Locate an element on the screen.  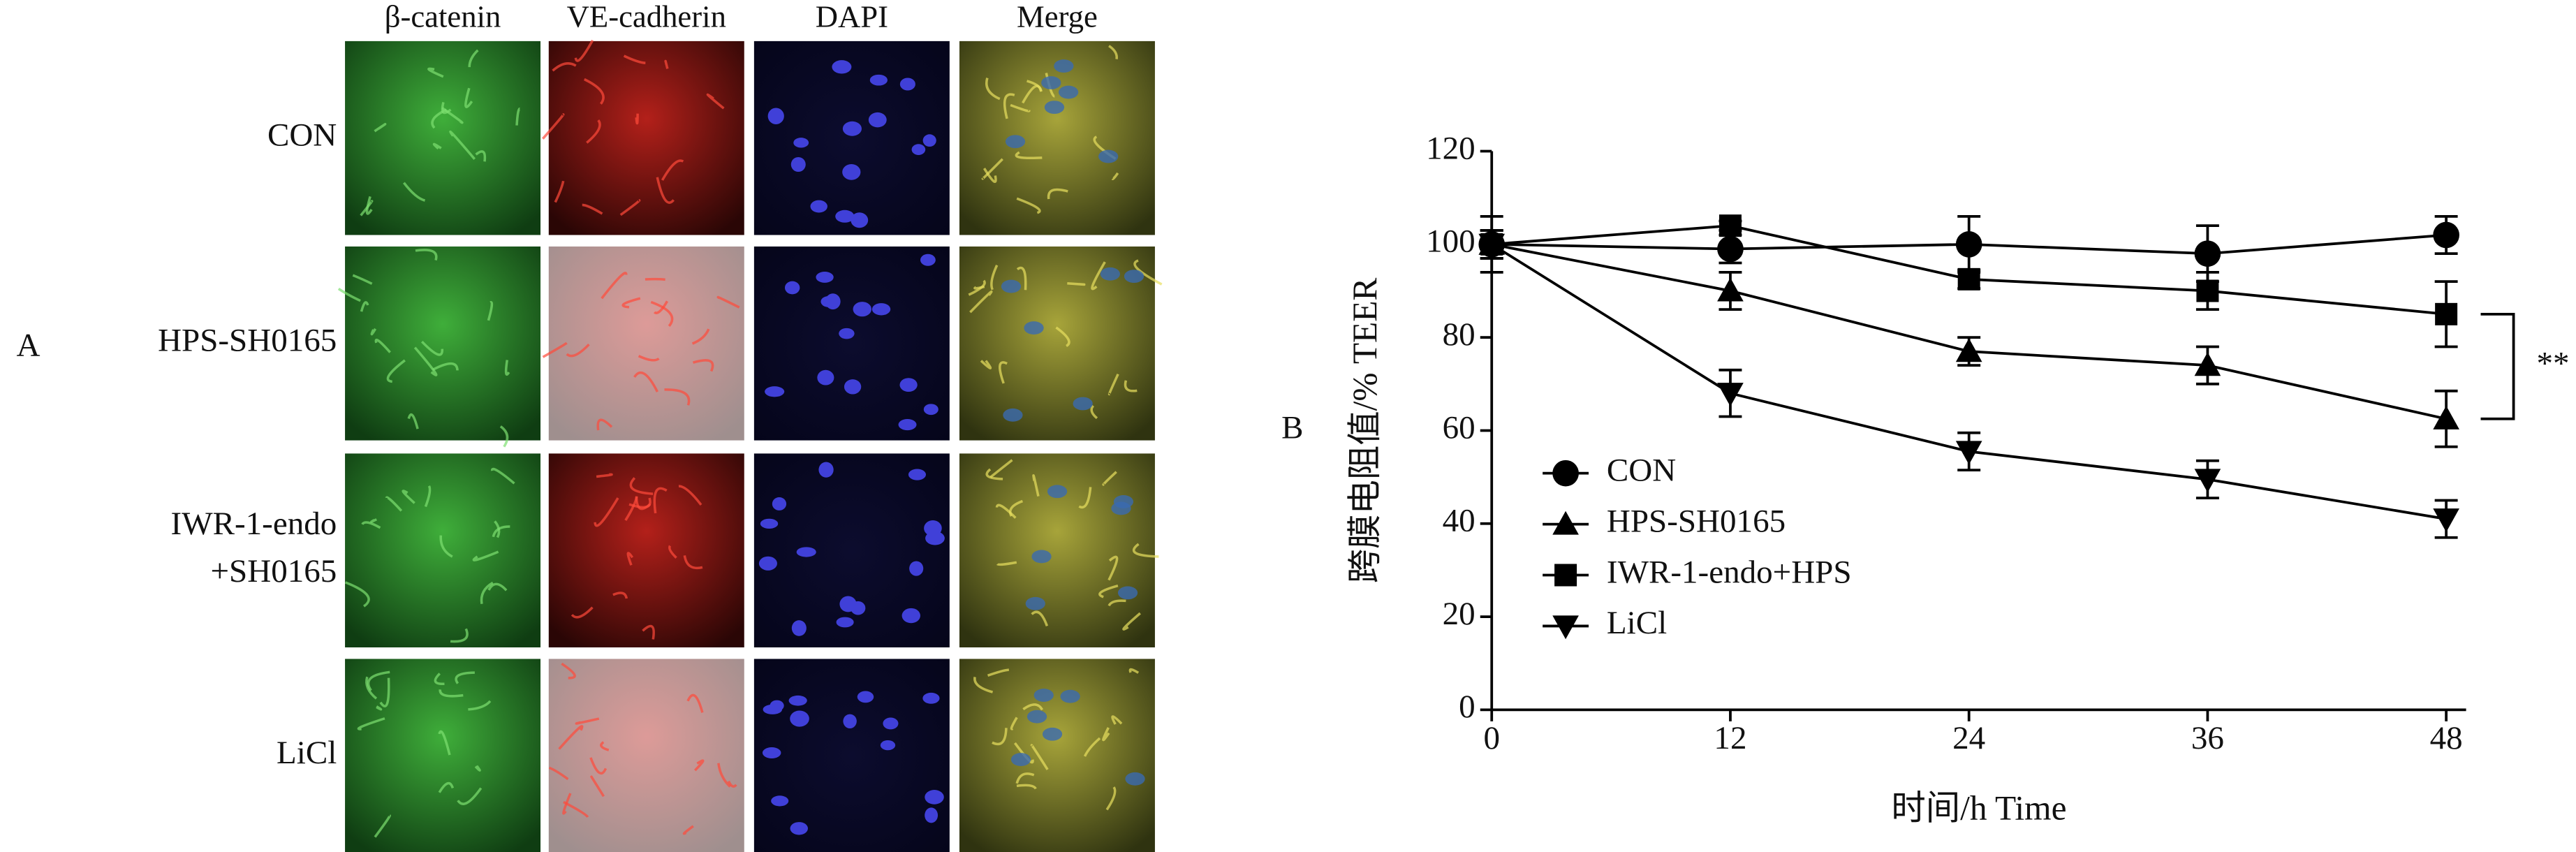
column-header: VE-cadherin is located at coordinates (646, 17).